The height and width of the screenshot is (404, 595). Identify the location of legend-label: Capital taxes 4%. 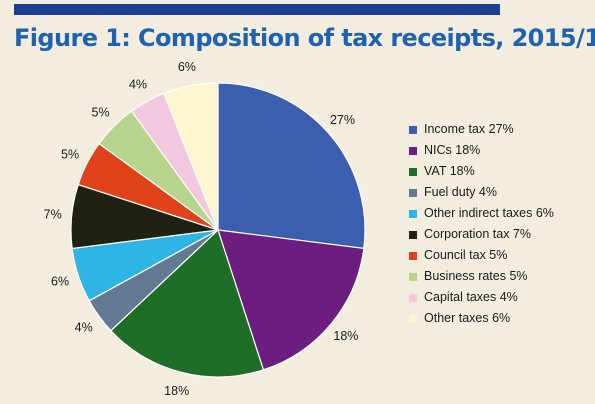
(471, 297).